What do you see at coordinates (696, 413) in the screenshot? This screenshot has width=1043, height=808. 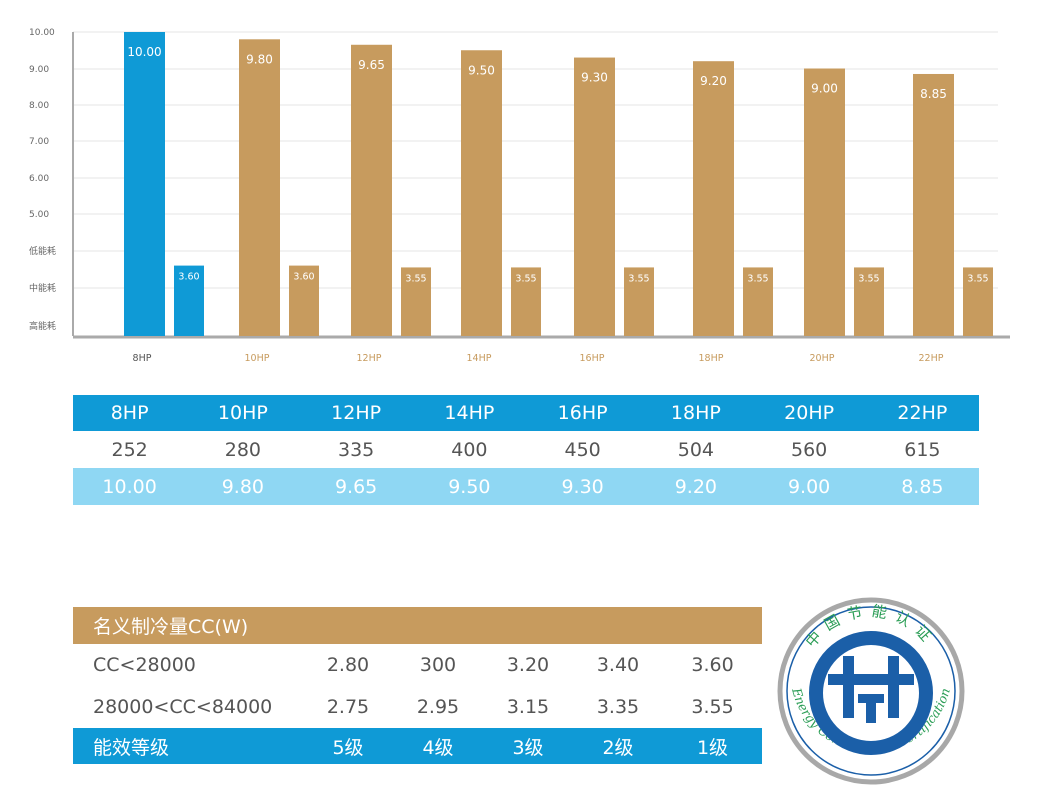 I see `spec-model-cell: 18HP` at bounding box center [696, 413].